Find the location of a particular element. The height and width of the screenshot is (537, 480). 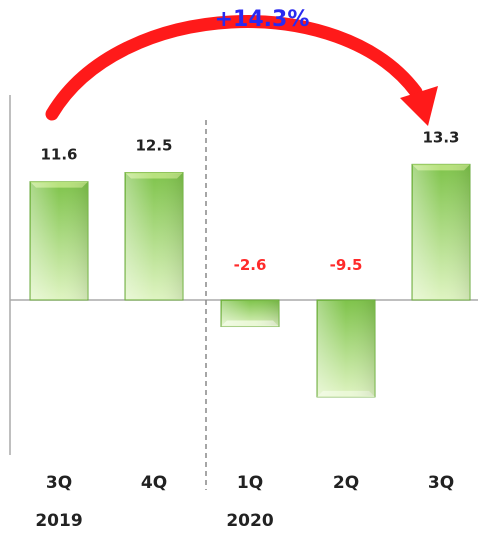

category-label: 1Q is located at coordinates (250, 483).